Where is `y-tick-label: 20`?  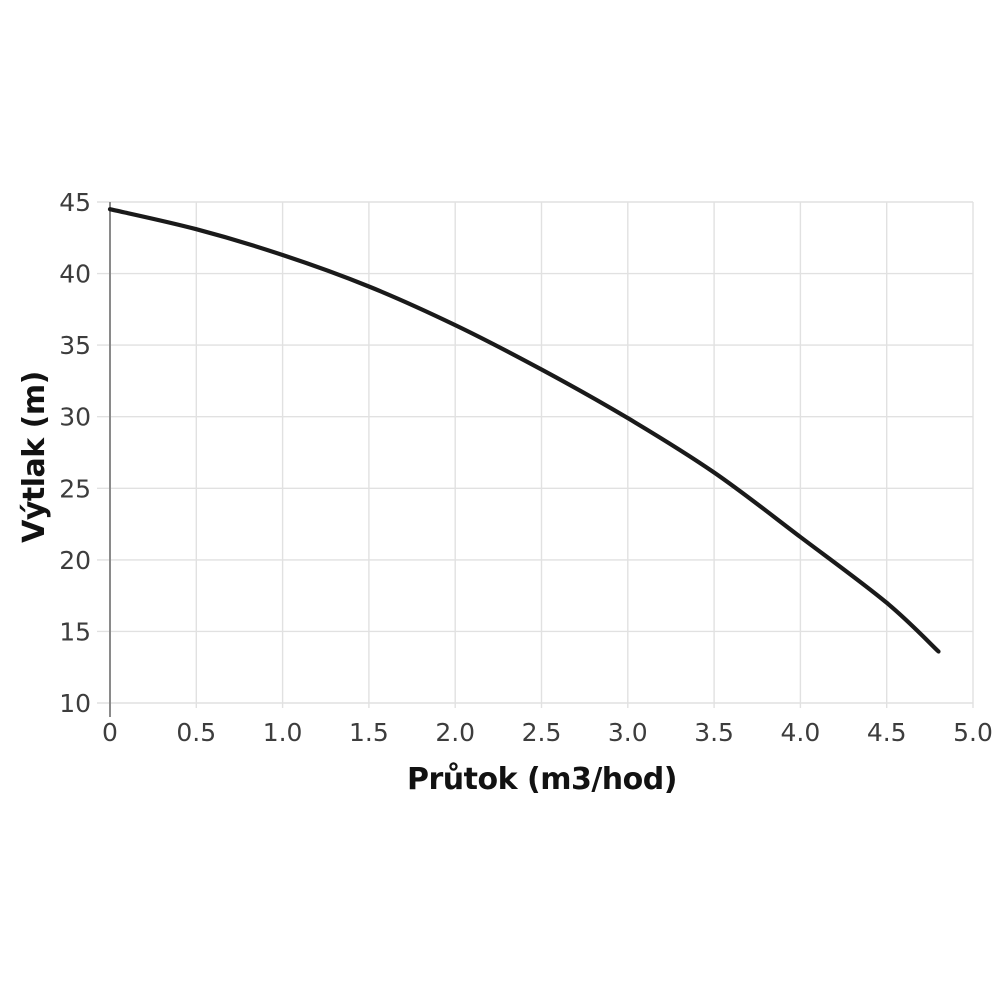 y-tick-label: 20 is located at coordinates (75, 560).